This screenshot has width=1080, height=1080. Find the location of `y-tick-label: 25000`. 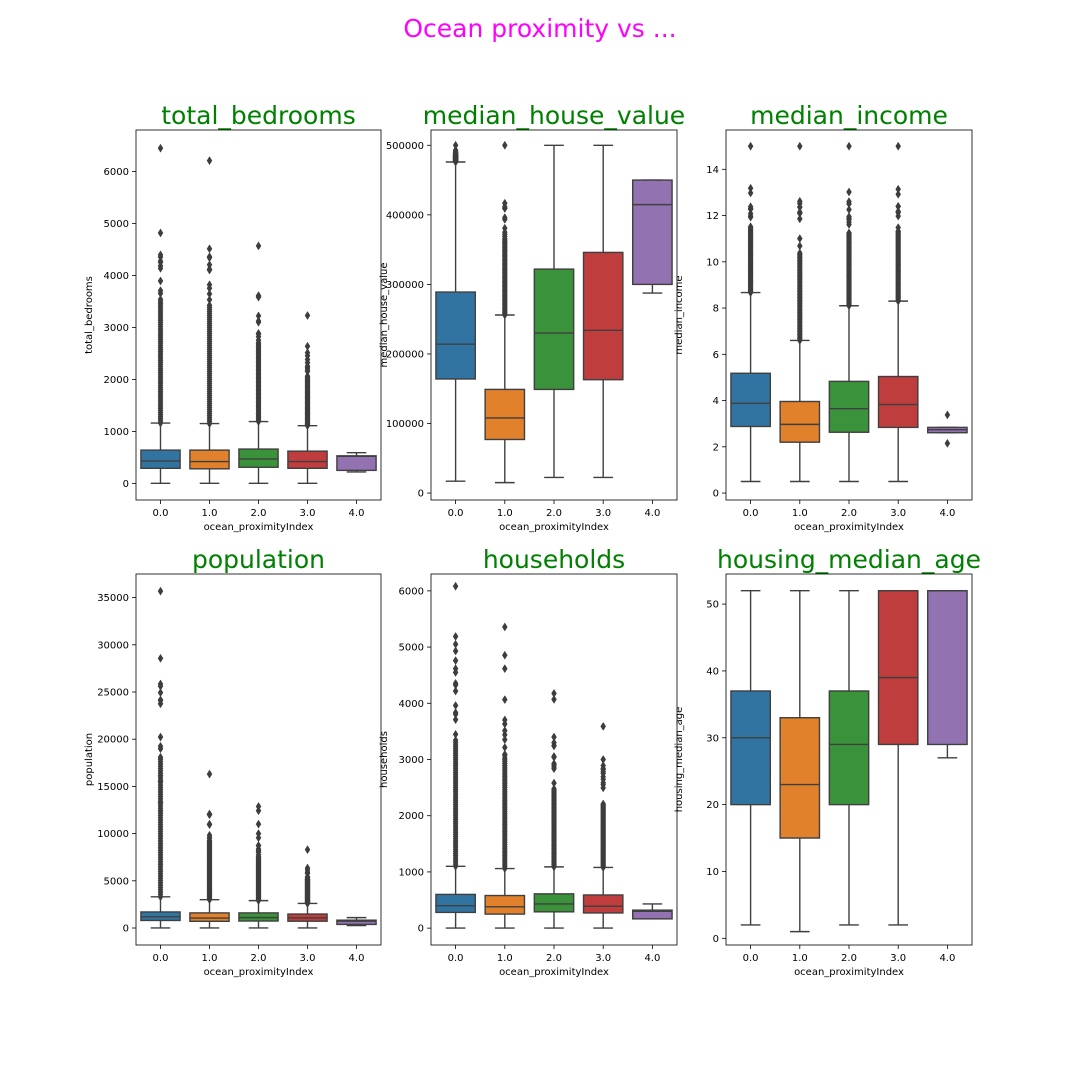

y-tick-label: 25000 is located at coordinates (113, 693).